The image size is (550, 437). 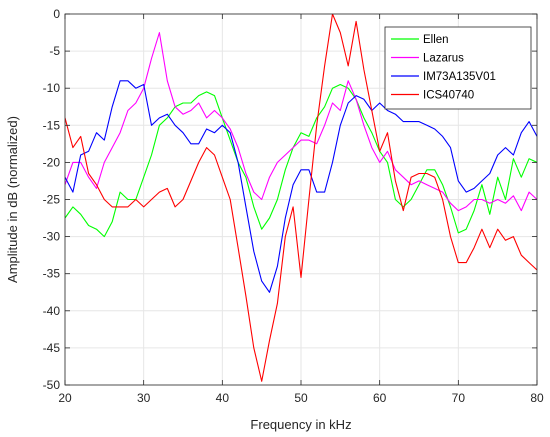 What do you see at coordinates (448, 96) in the screenshot?
I see `legend-label: ICS40740` at bounding box center [448, 96].